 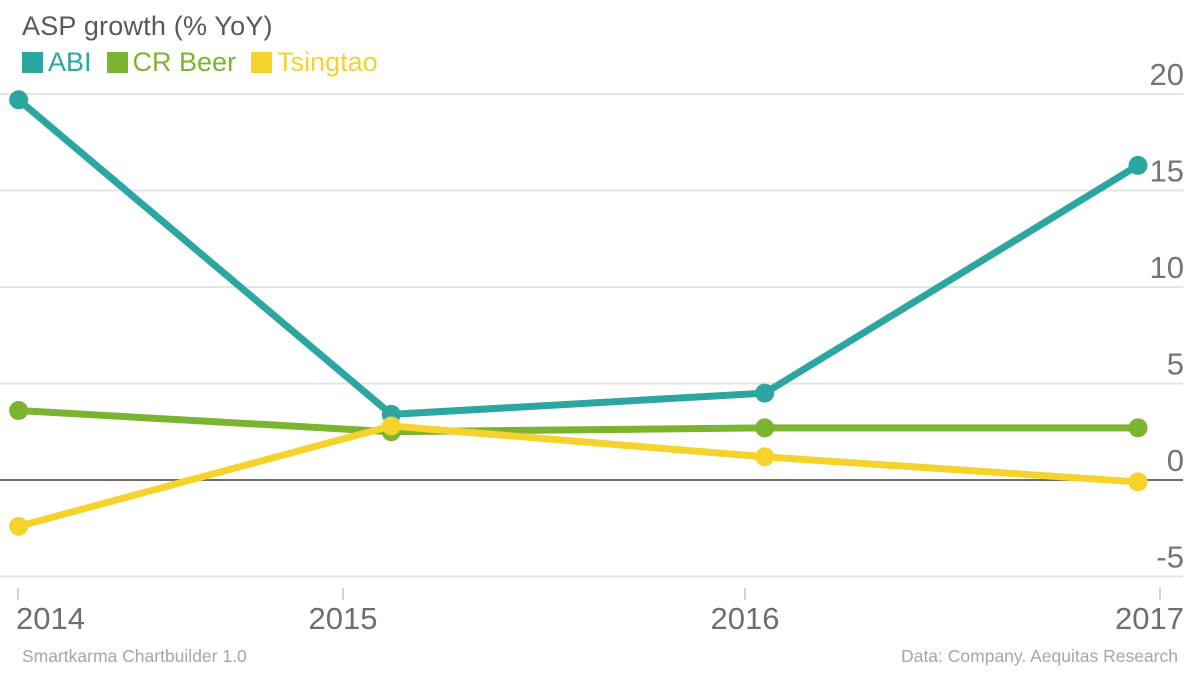 I want to click on y-axis-label: 15, so click(x=1167, y=171).